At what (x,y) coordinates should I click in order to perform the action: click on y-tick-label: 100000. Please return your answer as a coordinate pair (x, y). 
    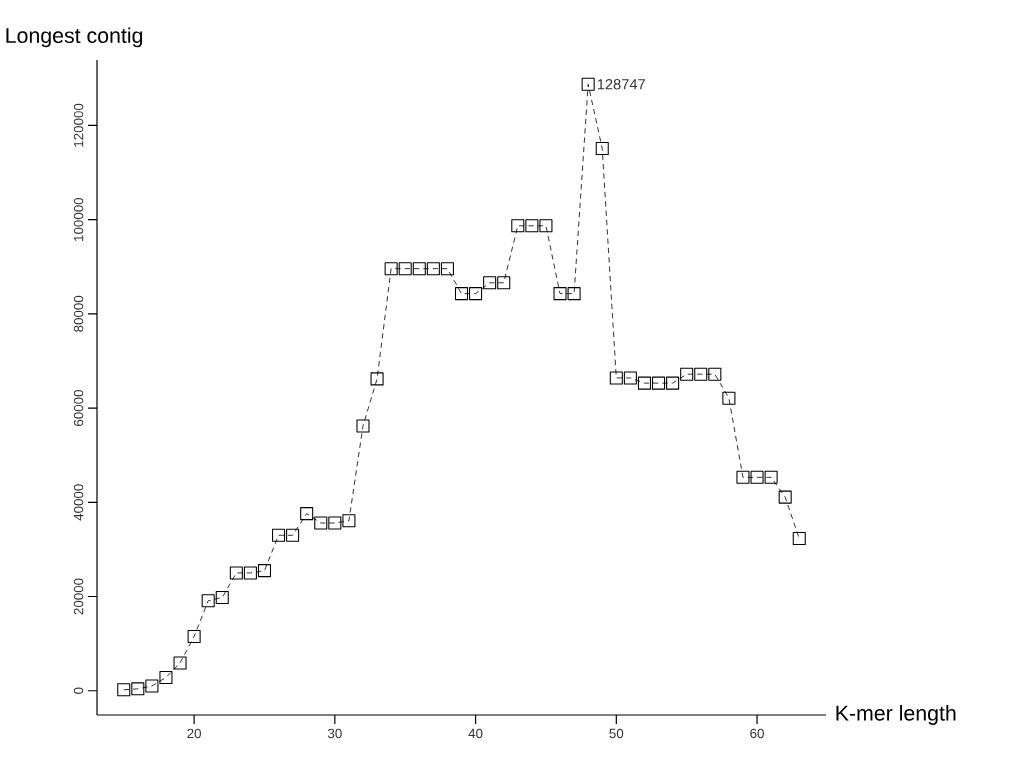
    Looking at the image, I should click on (78, 219).